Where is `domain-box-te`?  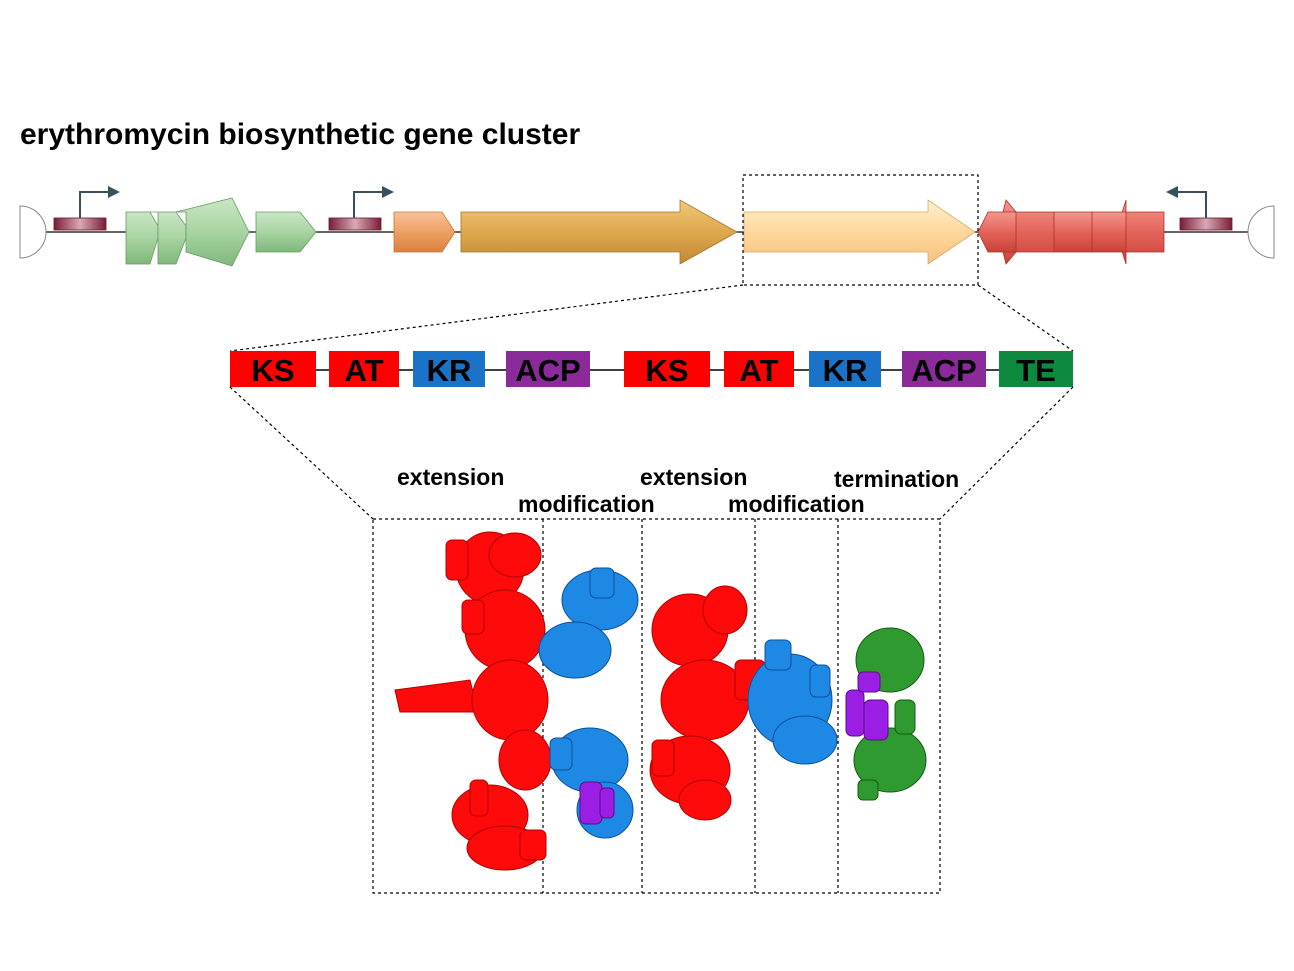
domain-box-te is located at coordinates (1036, 369).